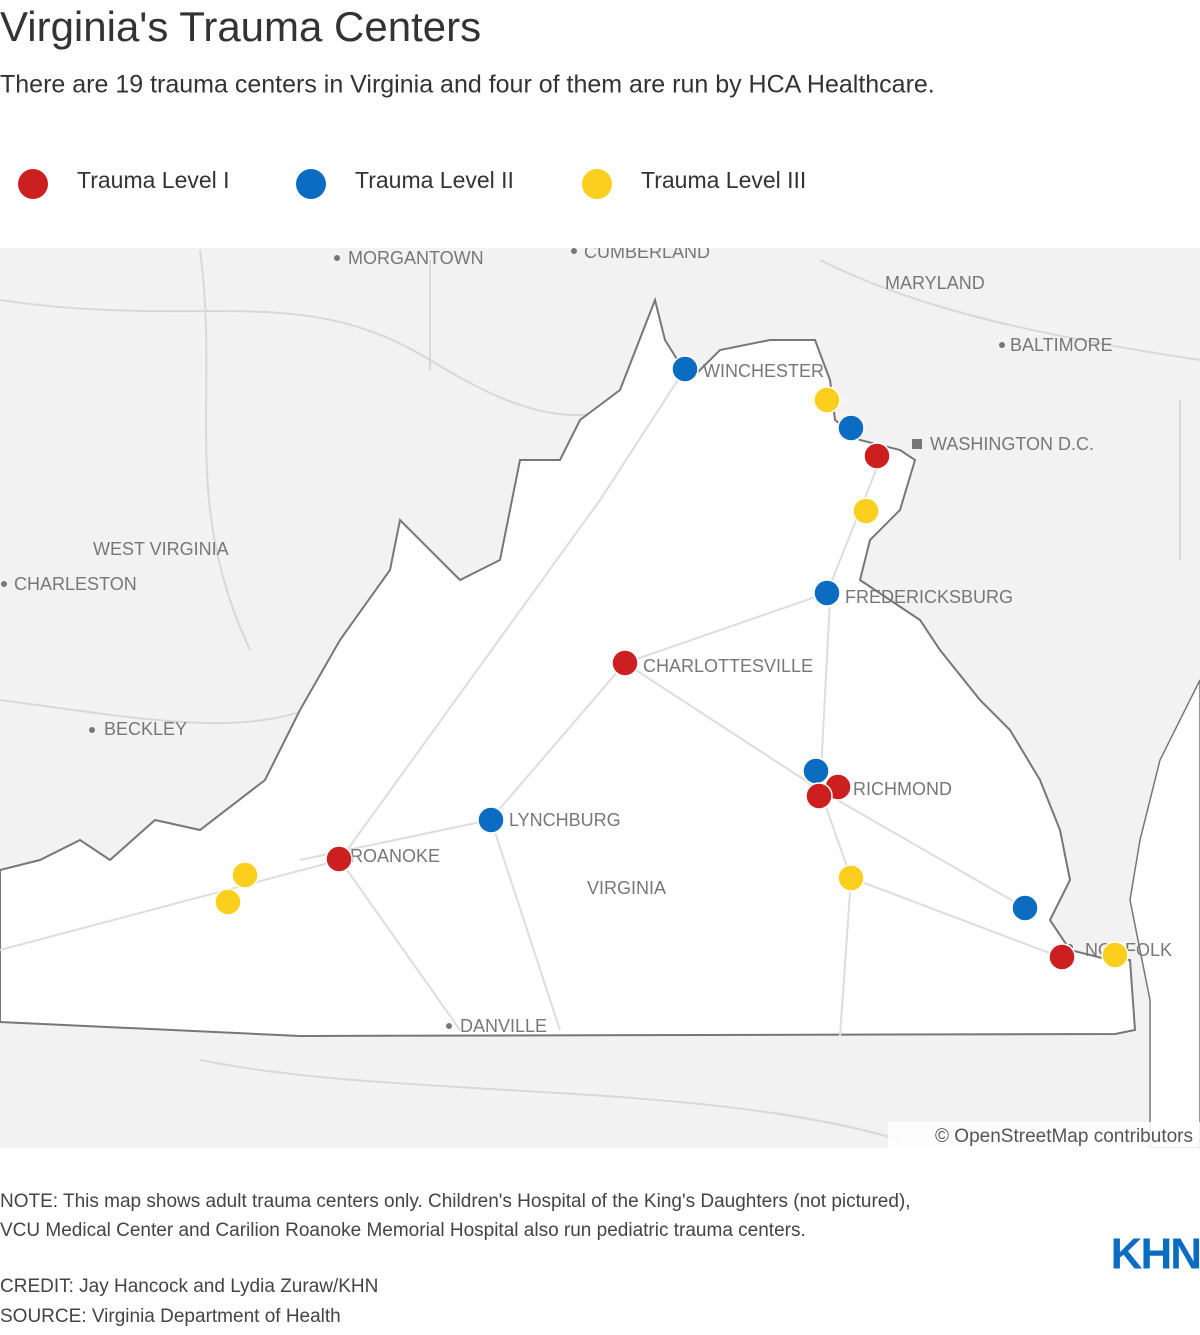  Describe the element at coordinates (161, 549) in the screenshot. I see `city-label: WEST VIRGINIA` at that location.